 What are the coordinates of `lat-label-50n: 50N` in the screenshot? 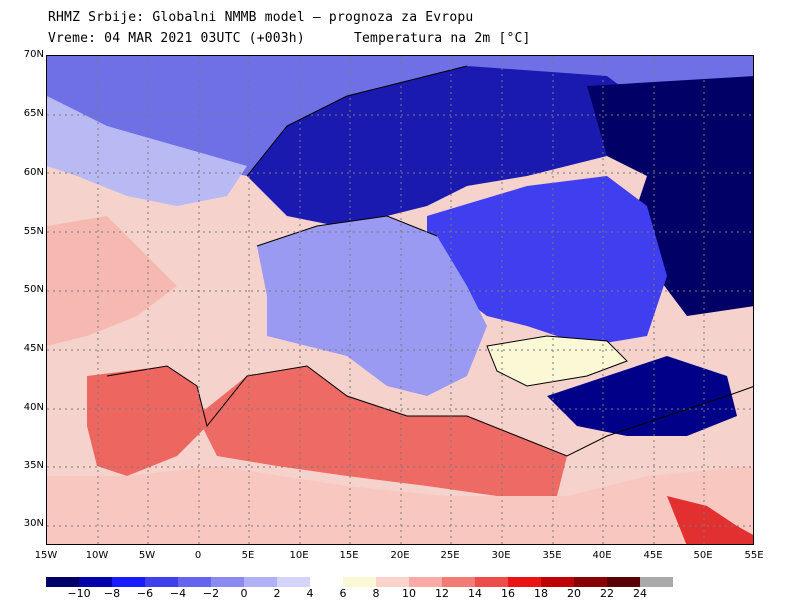 It's located at (33, 289).